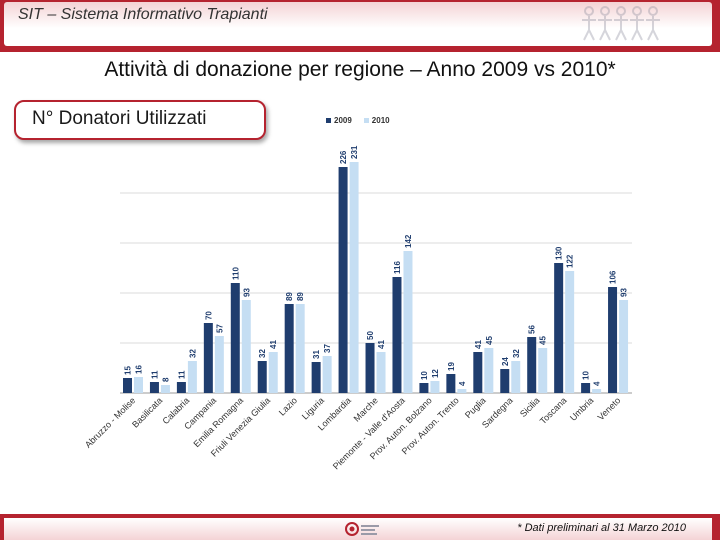 This screenshot has height=540, width=720. What do you see at coordinates (289, 296) in the screenshot?
I see `data-label-2009: 89` at bounding box center [289, 296].